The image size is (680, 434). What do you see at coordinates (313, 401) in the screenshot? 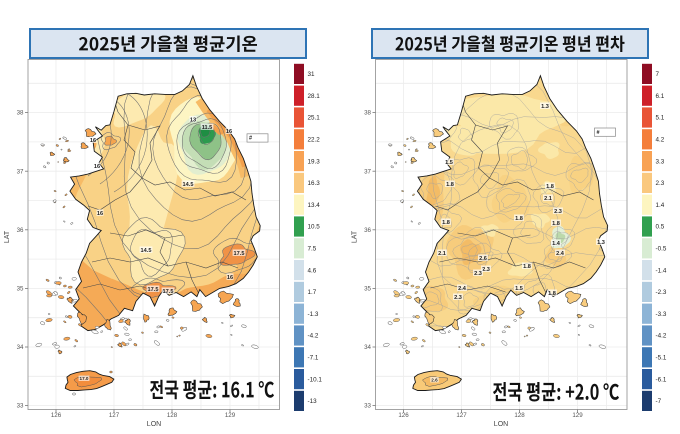
I see `svg-text: -13` at bounding box center [313, 401].